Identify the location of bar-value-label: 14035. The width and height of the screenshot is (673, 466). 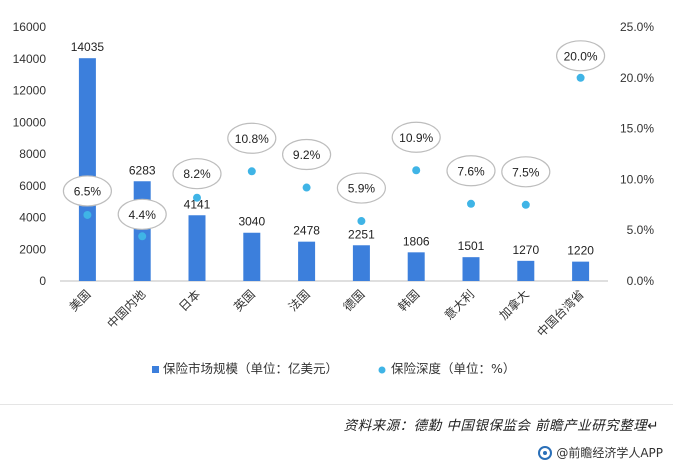
(88, 47).